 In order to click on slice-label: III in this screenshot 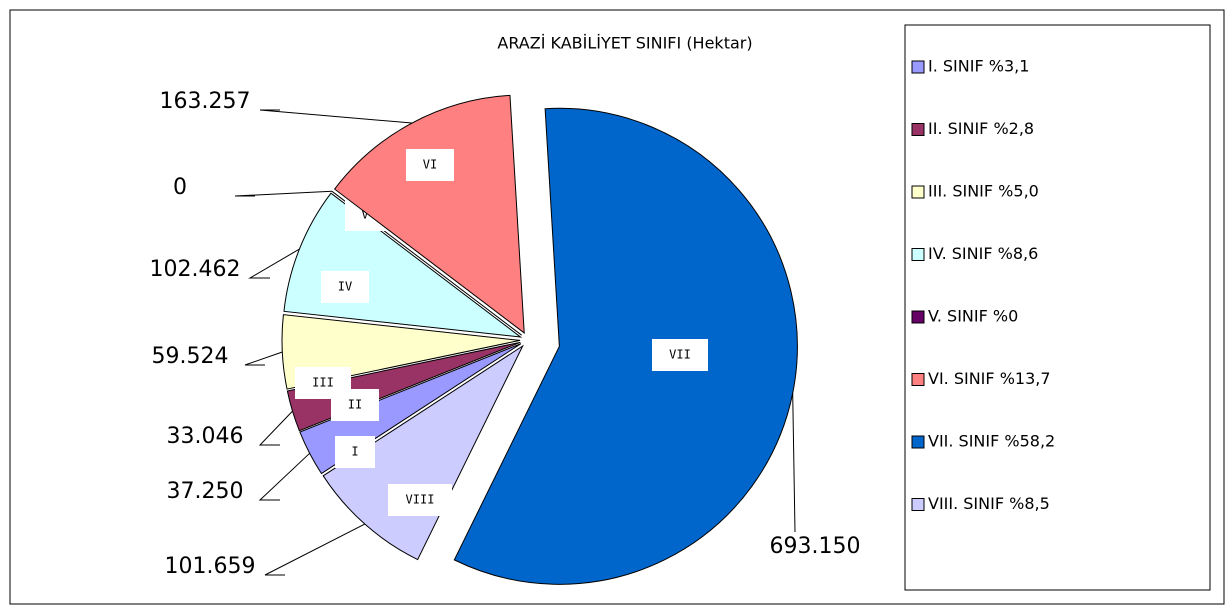, I will do `click(323, 383)`.